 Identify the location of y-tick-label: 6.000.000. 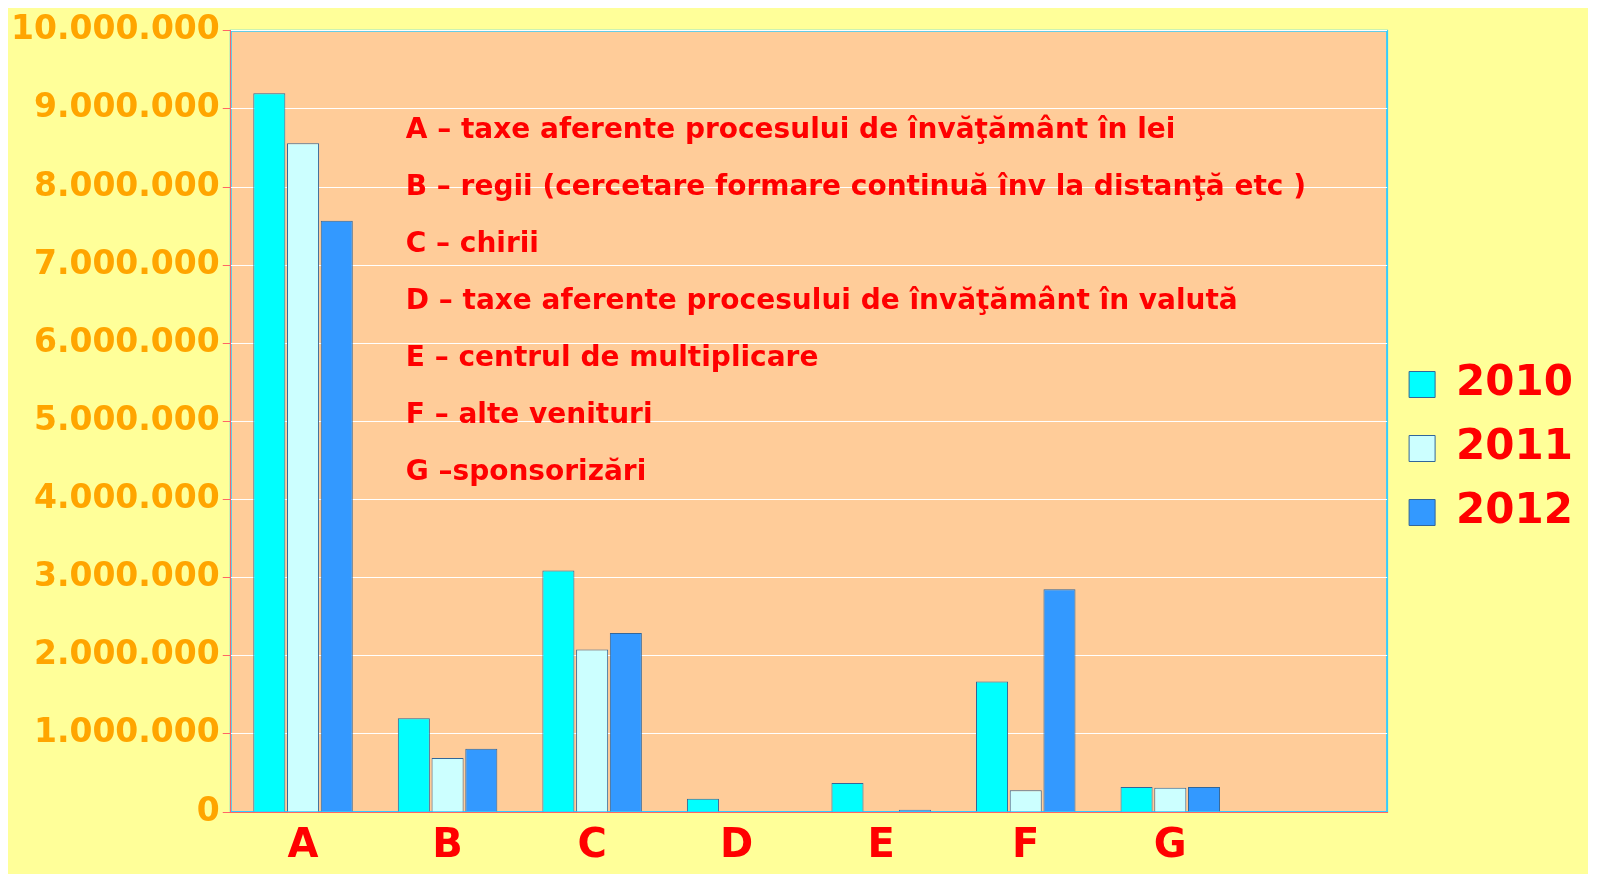
(126, 340).